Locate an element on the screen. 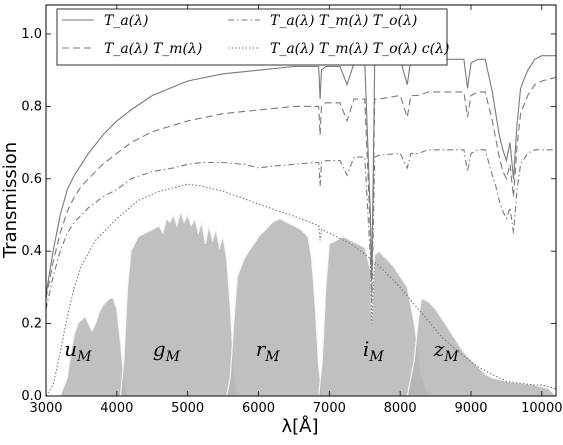  x-tick-label: 3000 is located at coordinates (45, 408).